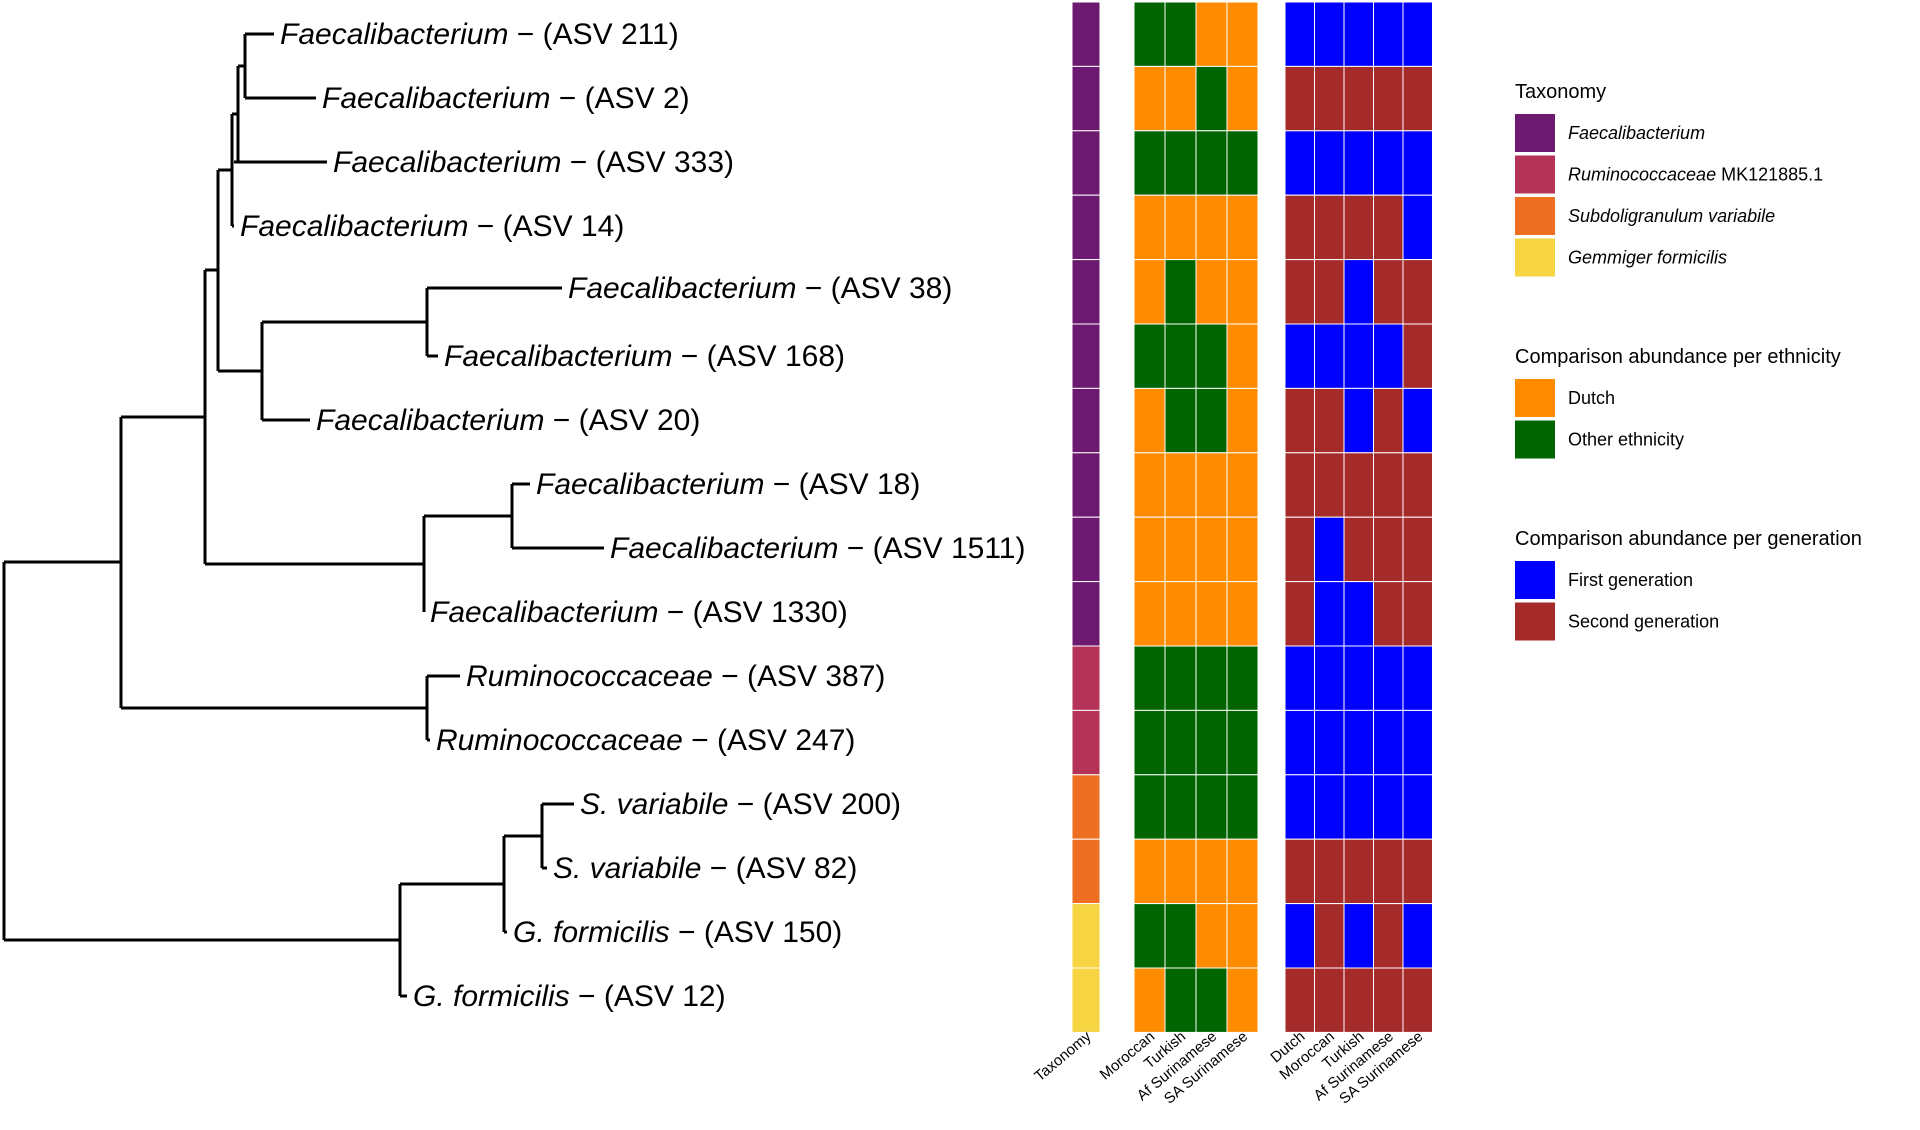  What do you see at coordinates (654, 804) in the screenshot?
I see `leaf-genus: S. variabile` at bounding box center [654, 804].